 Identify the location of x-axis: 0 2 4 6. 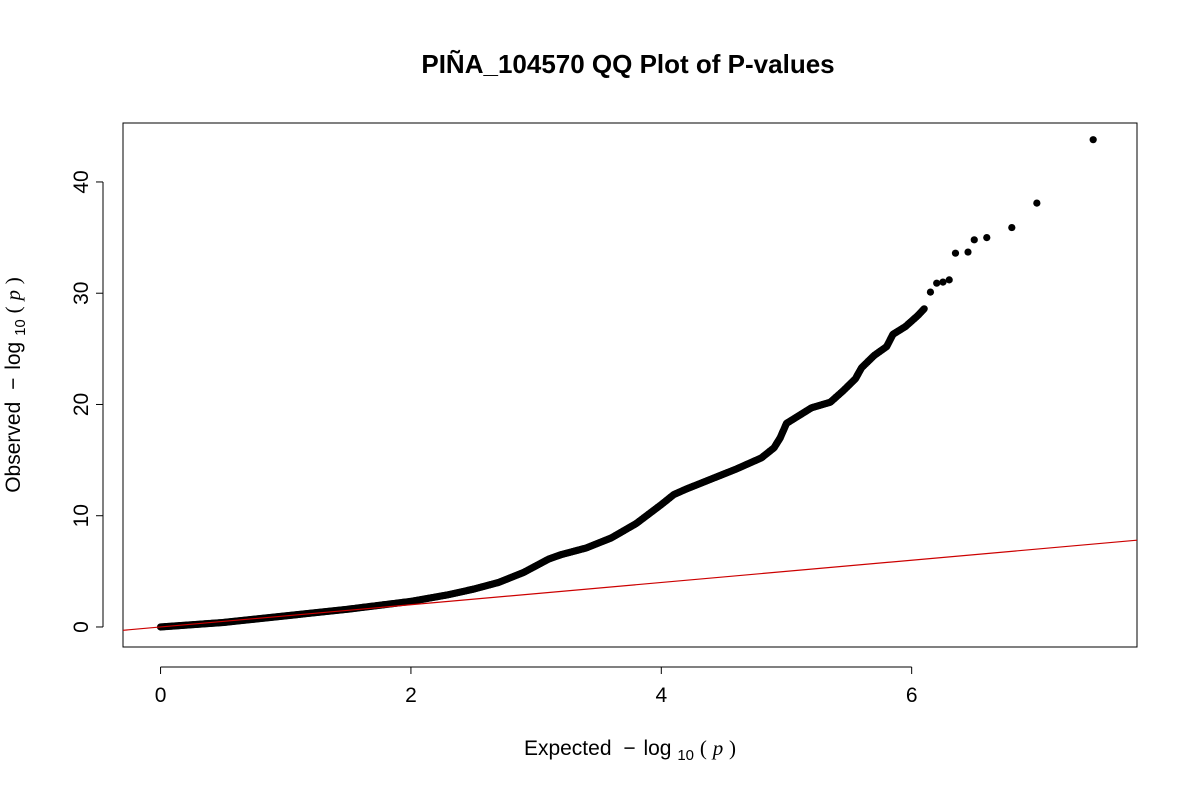
(536, 686).